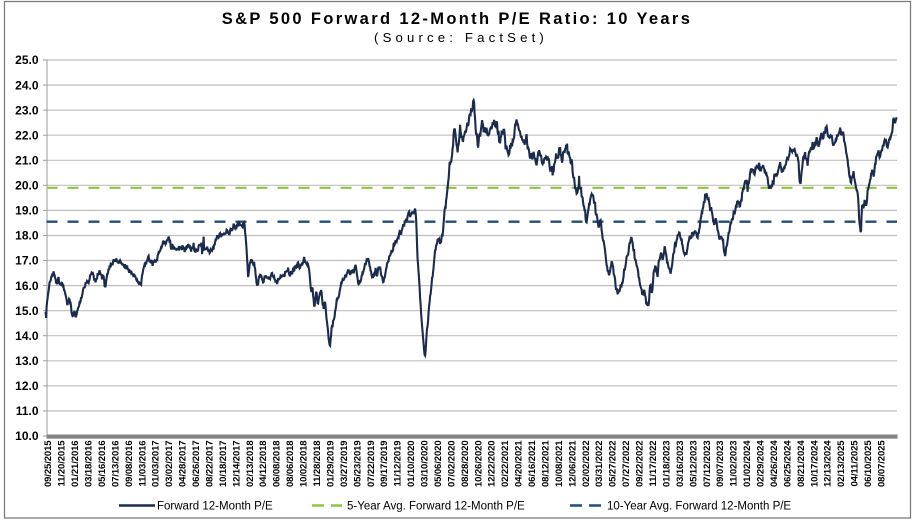 Image resolution: width=914 pixels, height=520 pixels. Describe the element at coordinates (27, 135) in the screenshot. I see `svg-text: 22.0` at that location.